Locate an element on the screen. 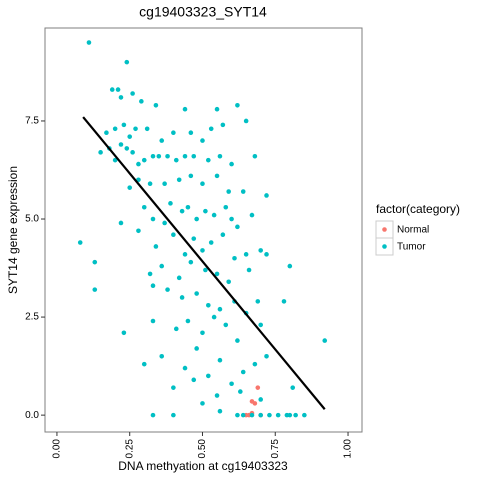 The image size is (480, 480). x-tick-label: 0.75 is located at coordinates (275, 449).